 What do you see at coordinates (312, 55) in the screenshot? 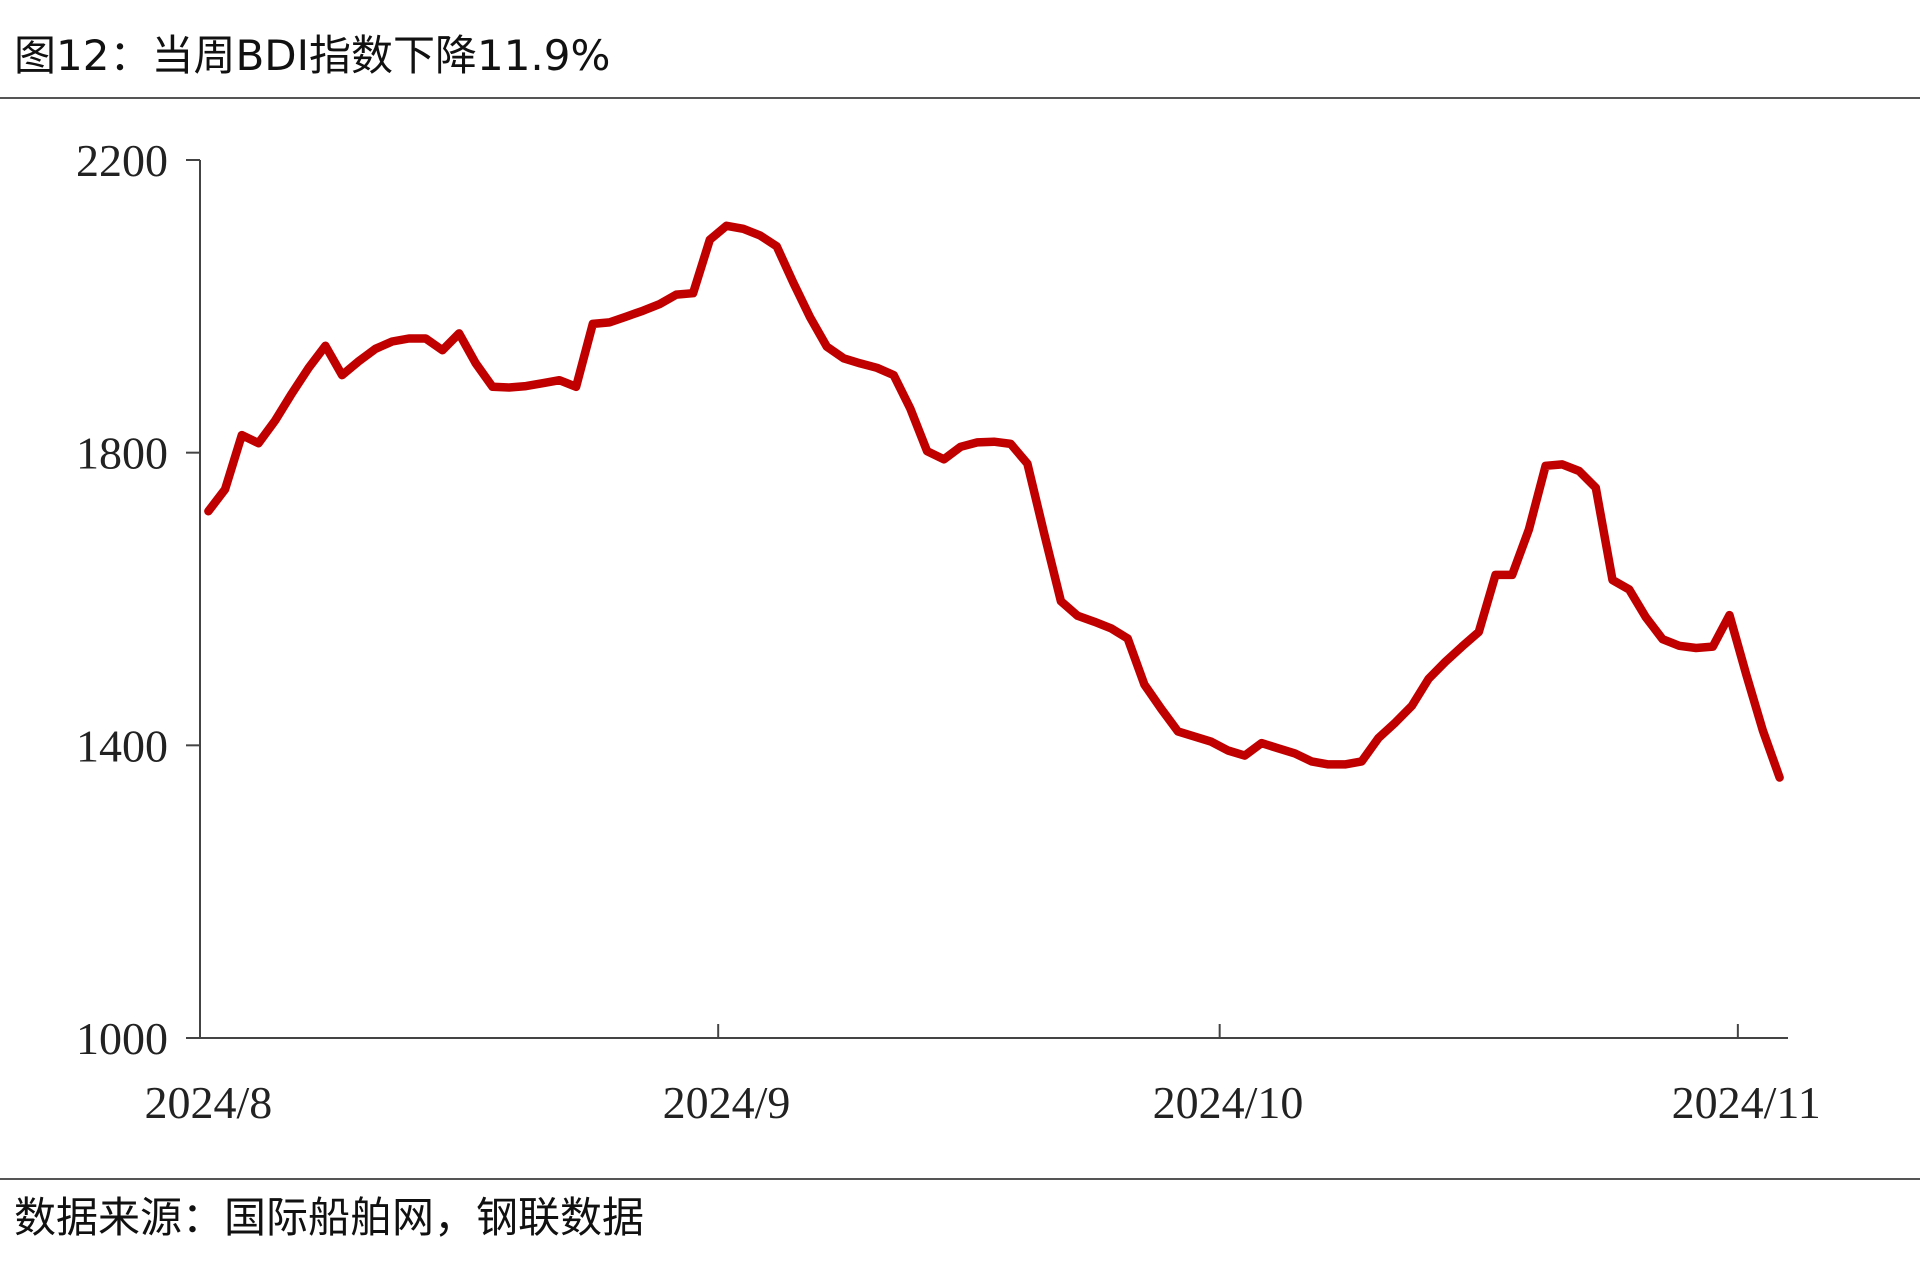
I see `chart-title: 图12：当周BDI指数下降11.9%` at bounding box center [312, 55].